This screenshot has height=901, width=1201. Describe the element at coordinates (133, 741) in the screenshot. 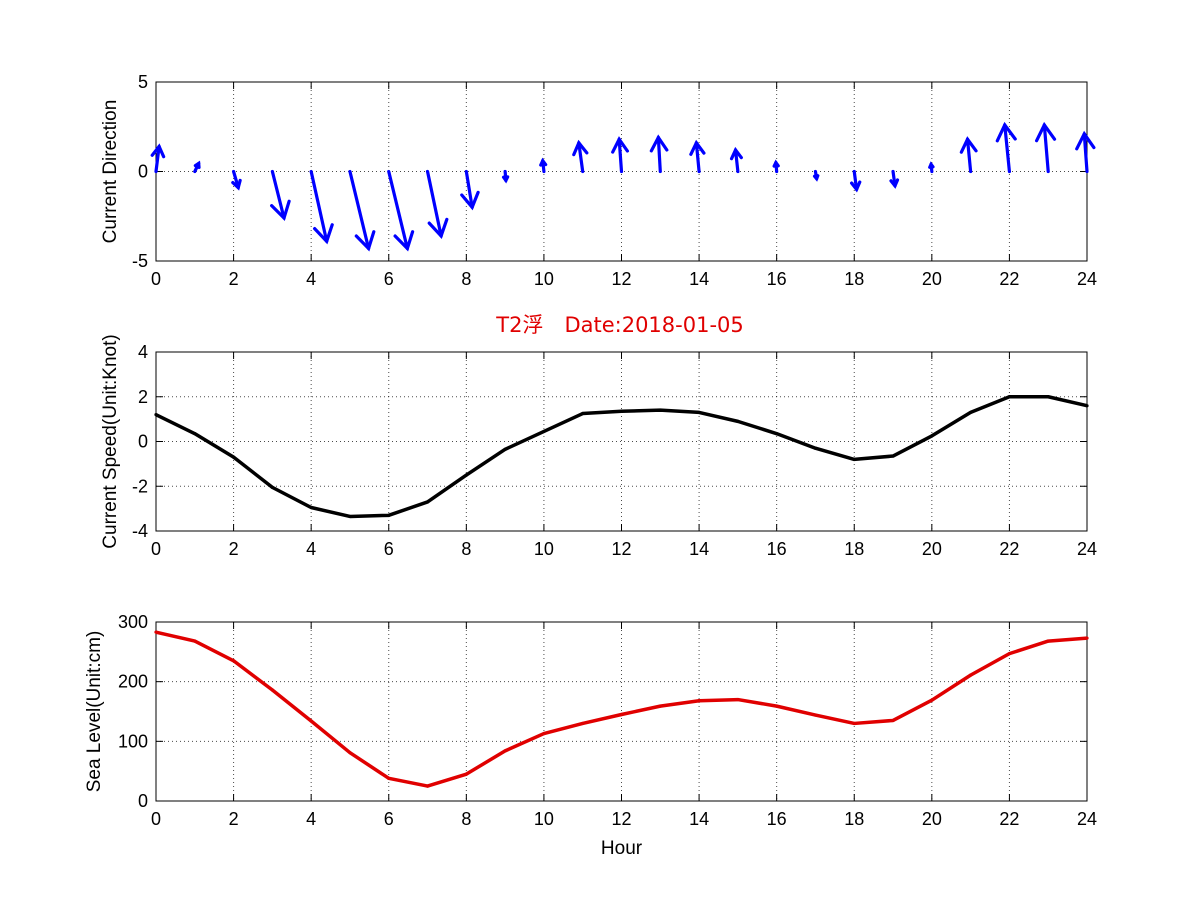

I see `y-tick-label: 100` at that location.